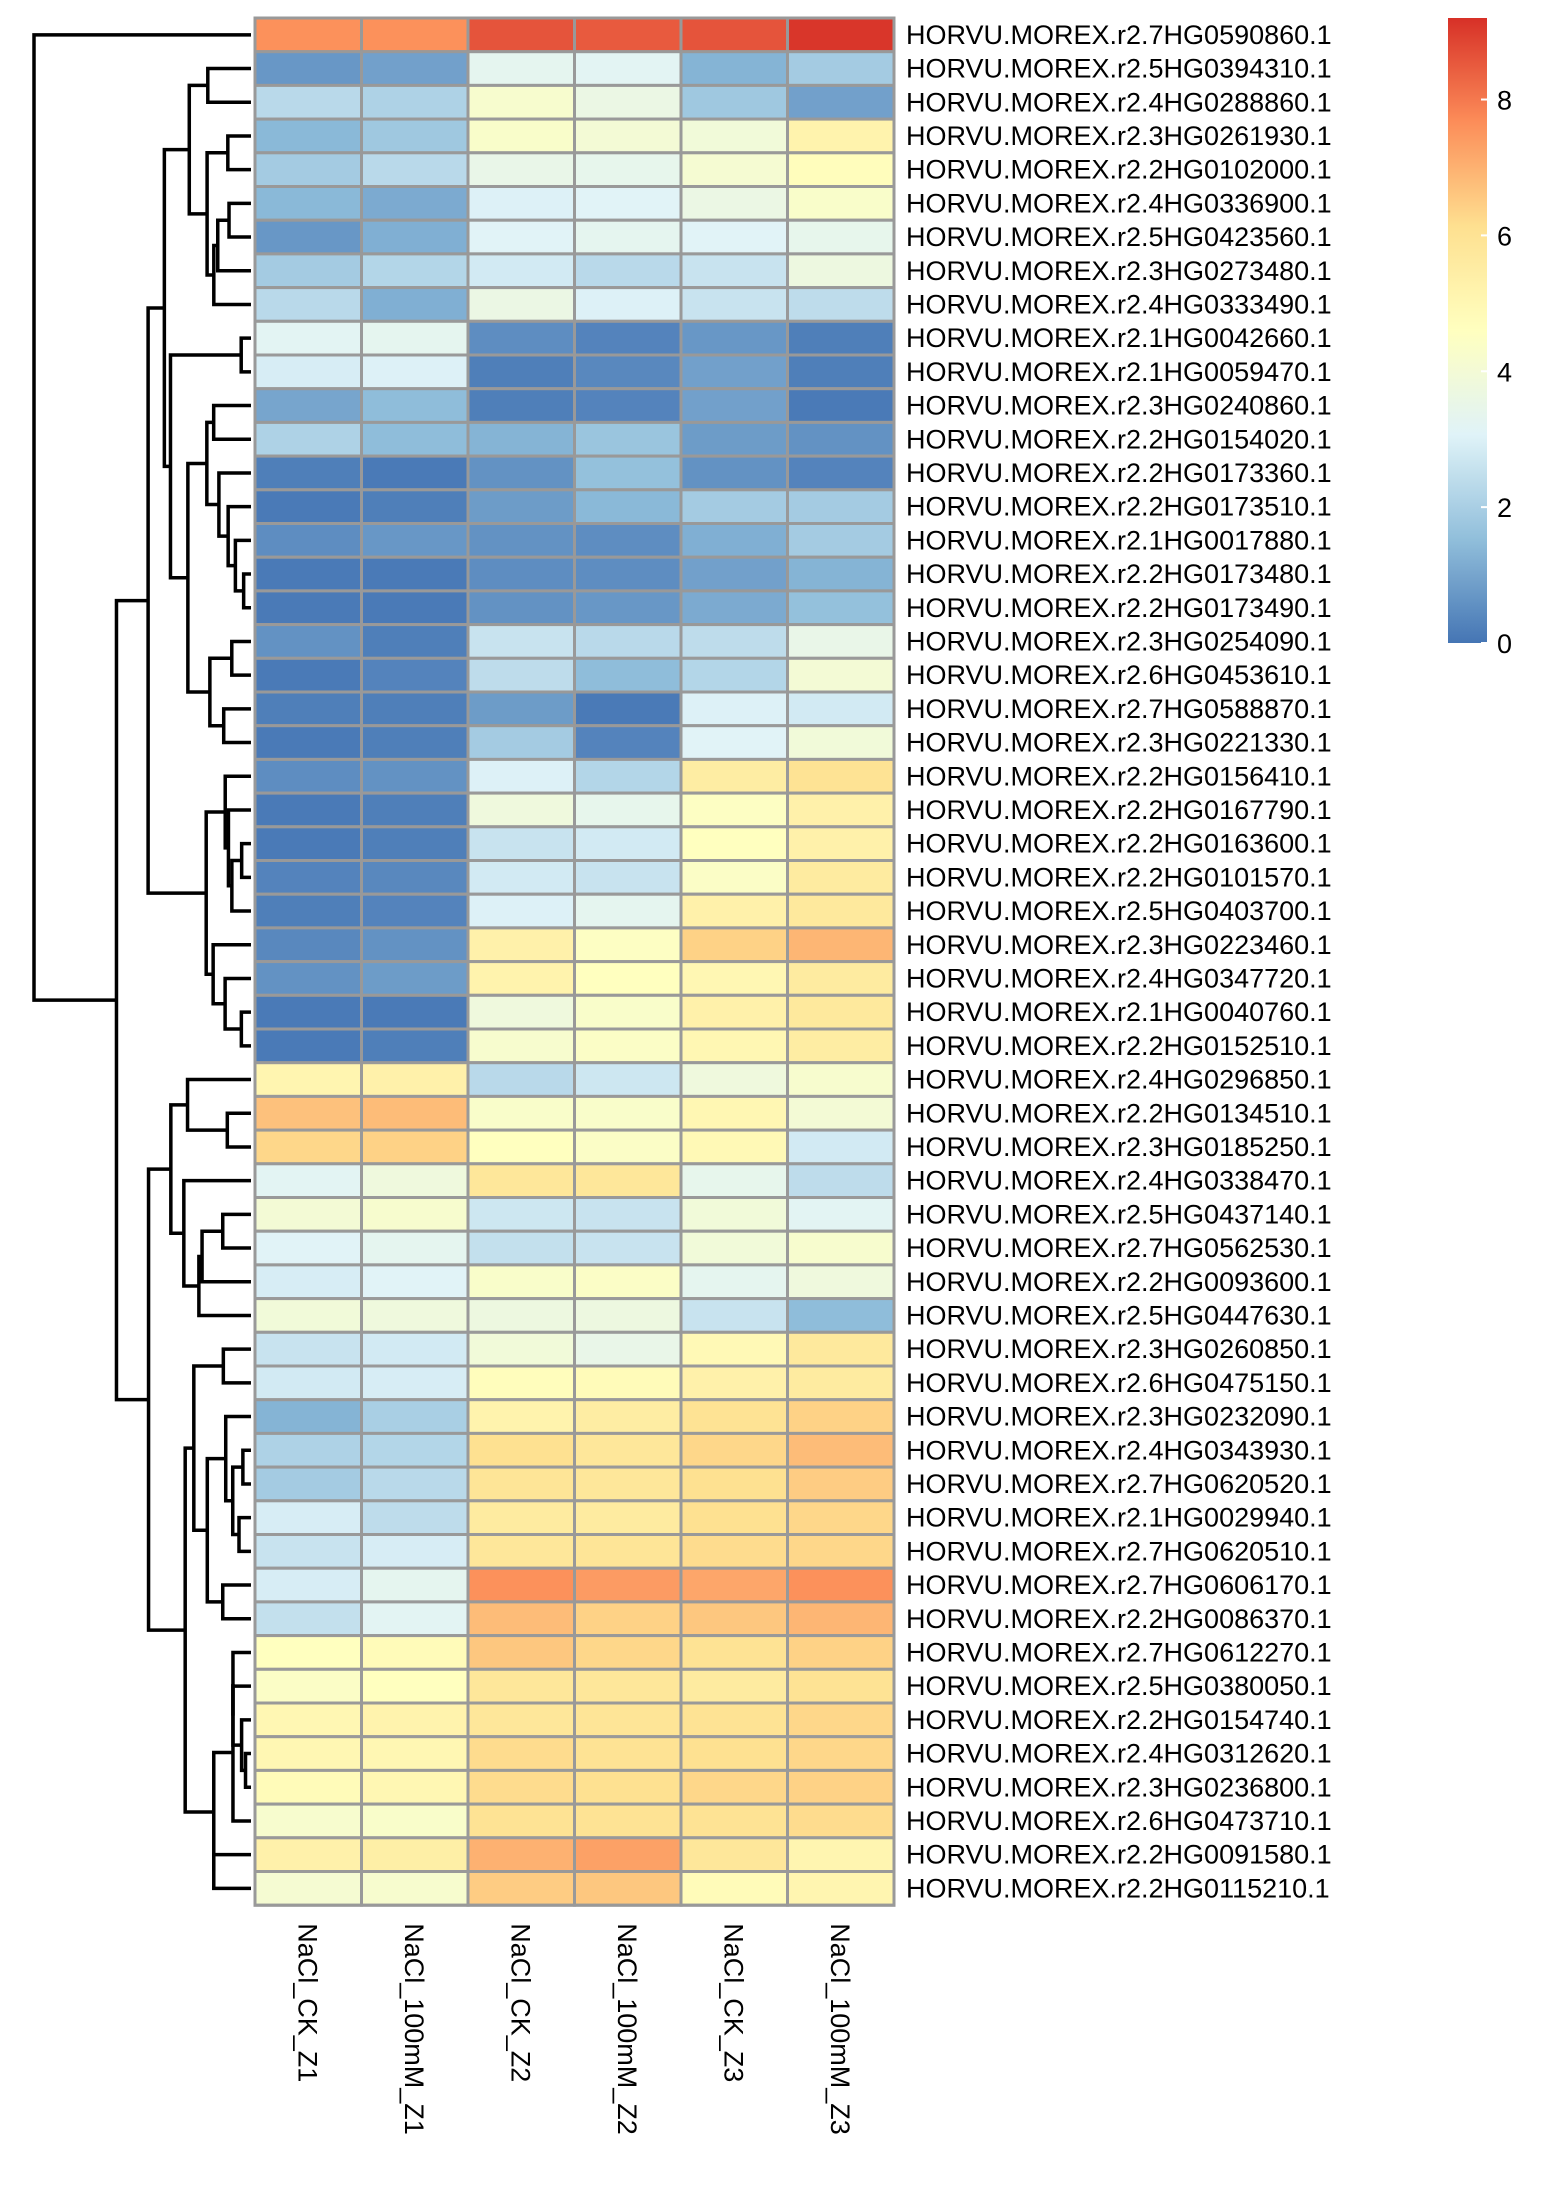 The height and width of the screenshot is (2188, 1563). I want to click on row-label: HORVU.MOREX.r2.2HG0115210.1, so click(1118, 1888).